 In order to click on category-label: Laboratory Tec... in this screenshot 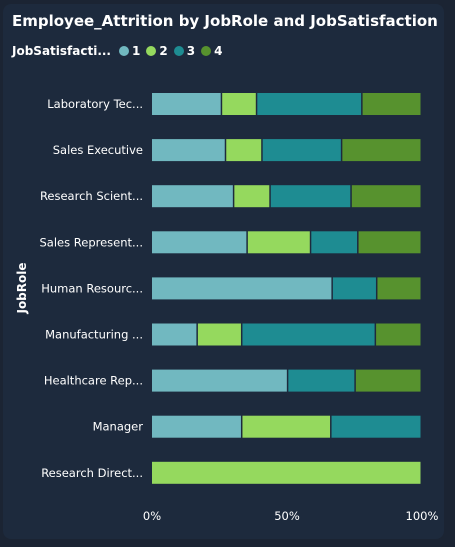, I will do `click(95, 104)`.